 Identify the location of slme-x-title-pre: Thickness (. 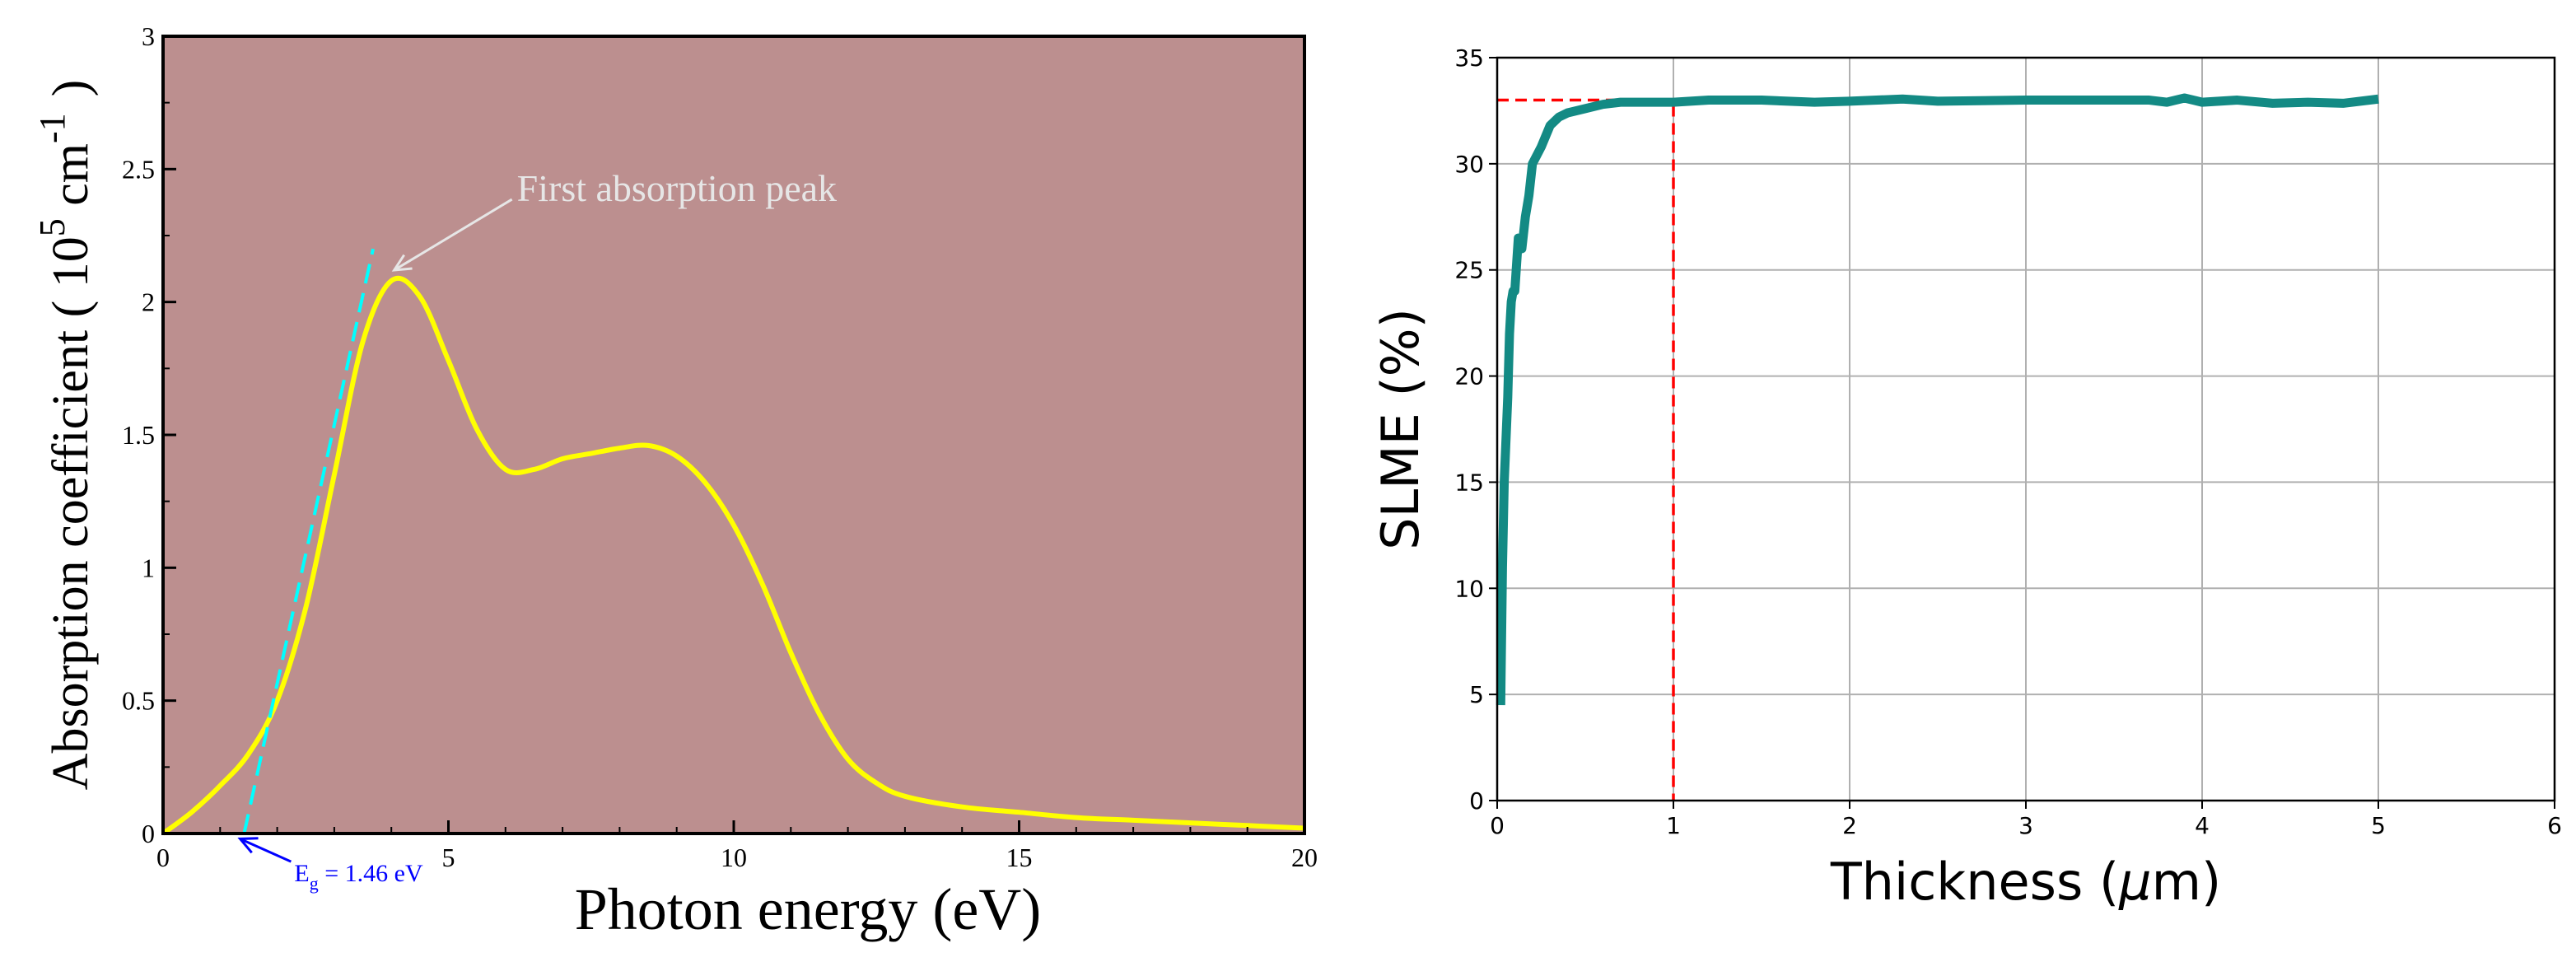
(1974, 882).